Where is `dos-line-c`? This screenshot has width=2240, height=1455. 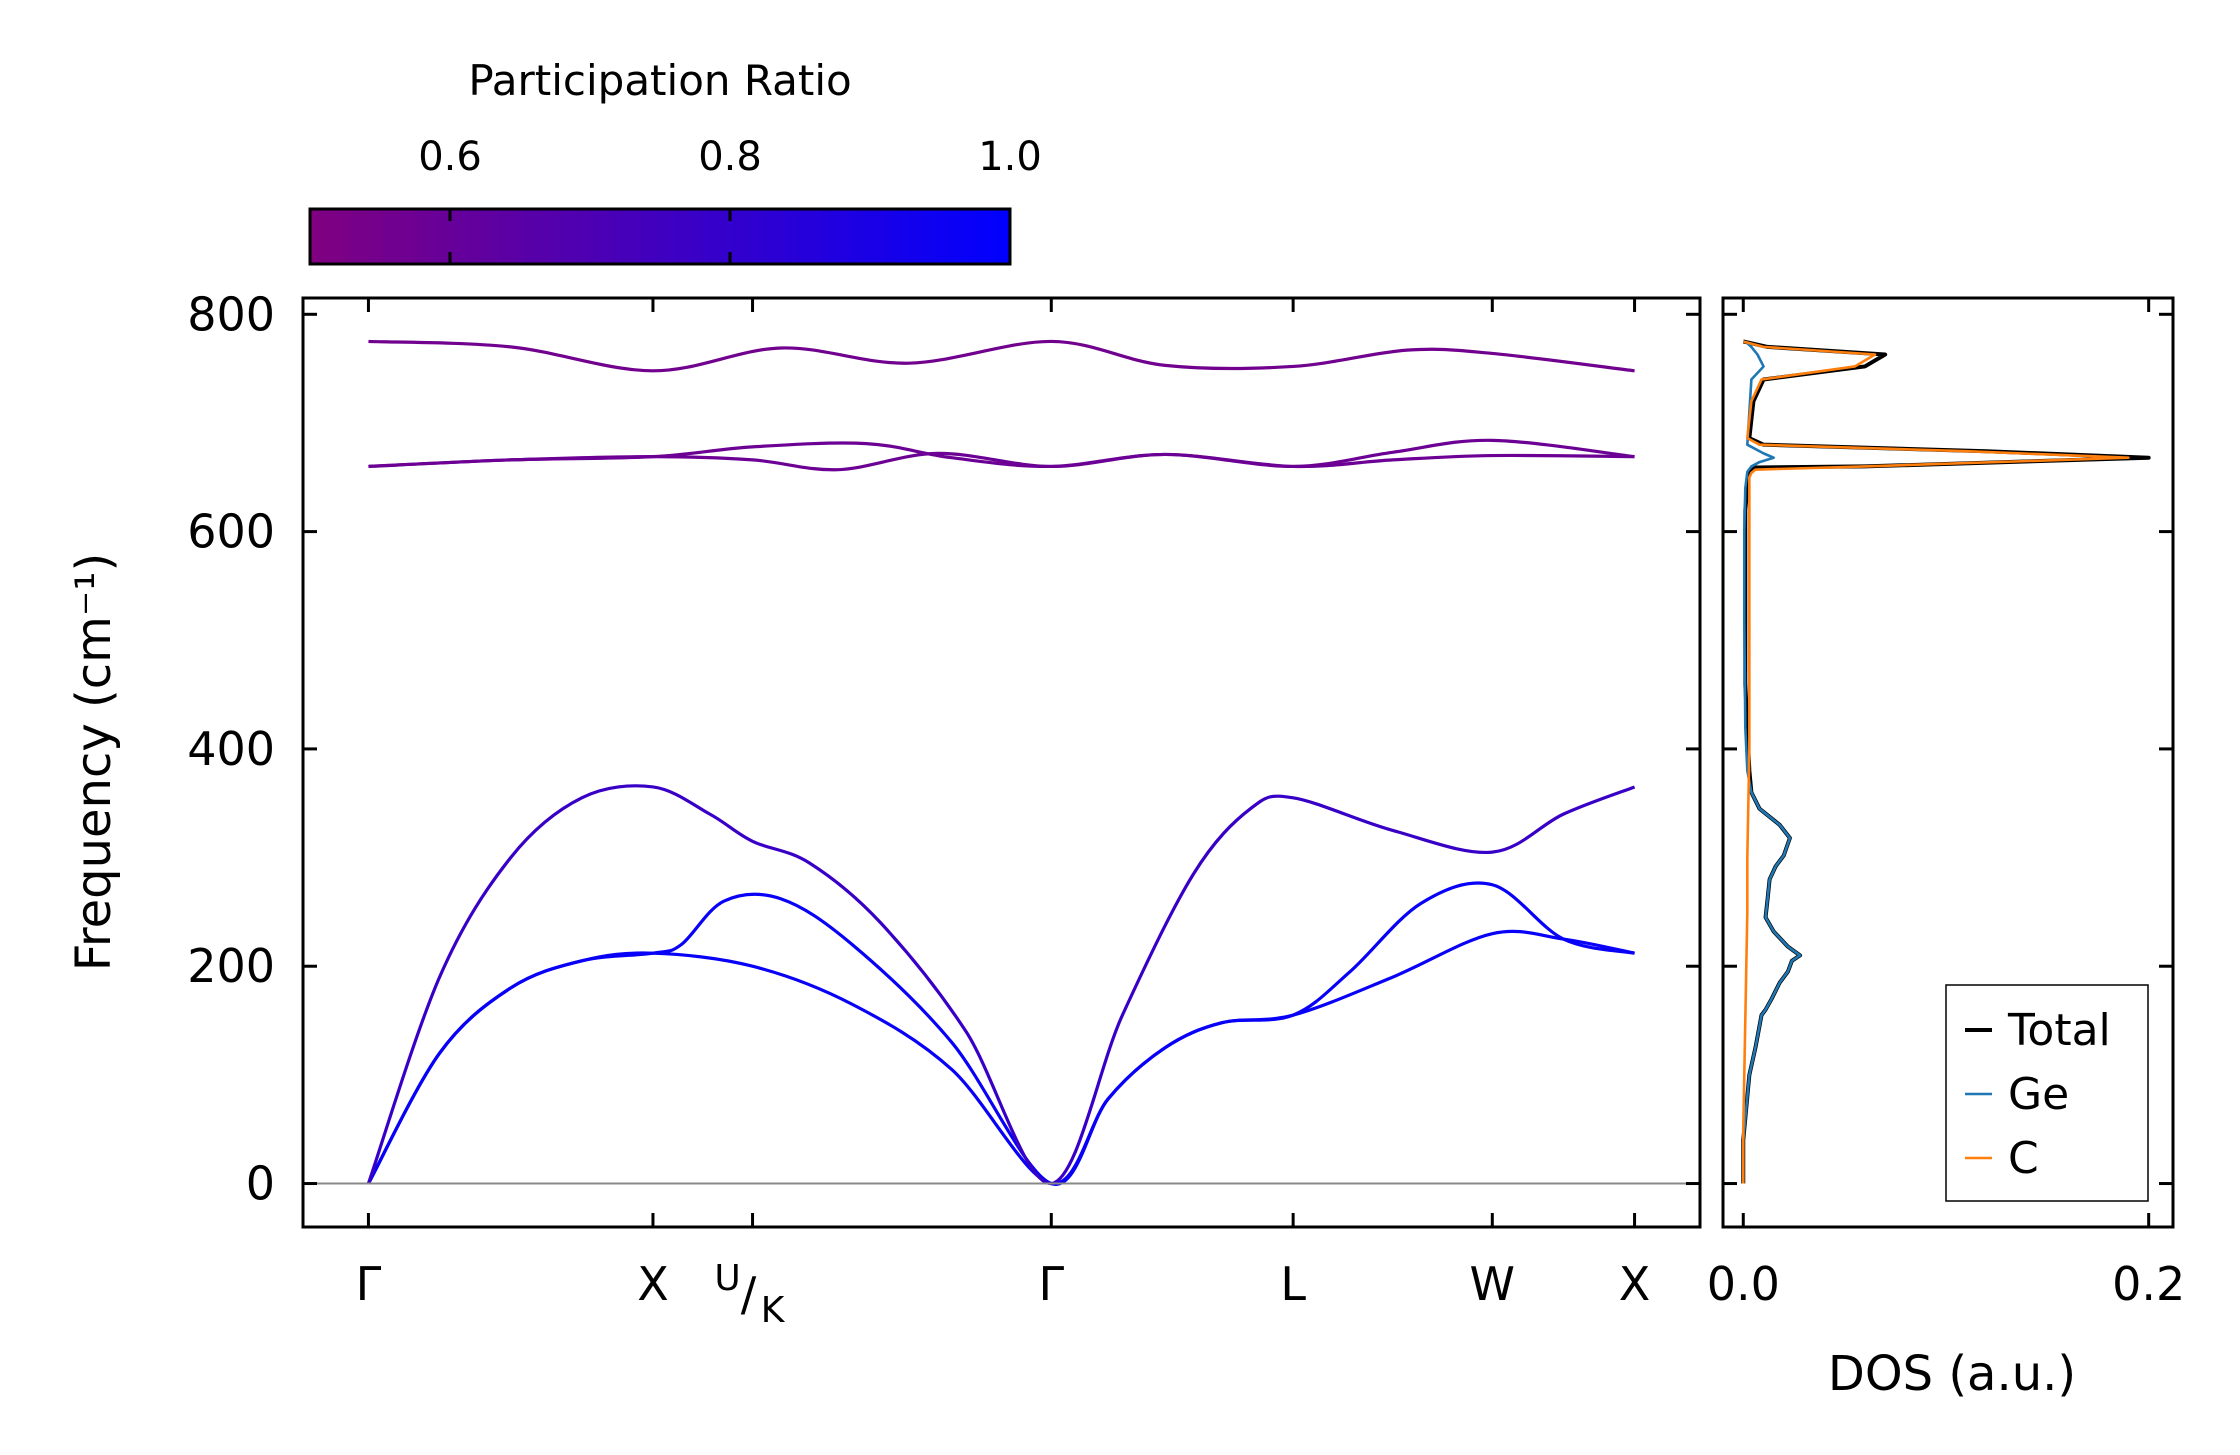 dos-line-c is located at coordinates (1935, 762).